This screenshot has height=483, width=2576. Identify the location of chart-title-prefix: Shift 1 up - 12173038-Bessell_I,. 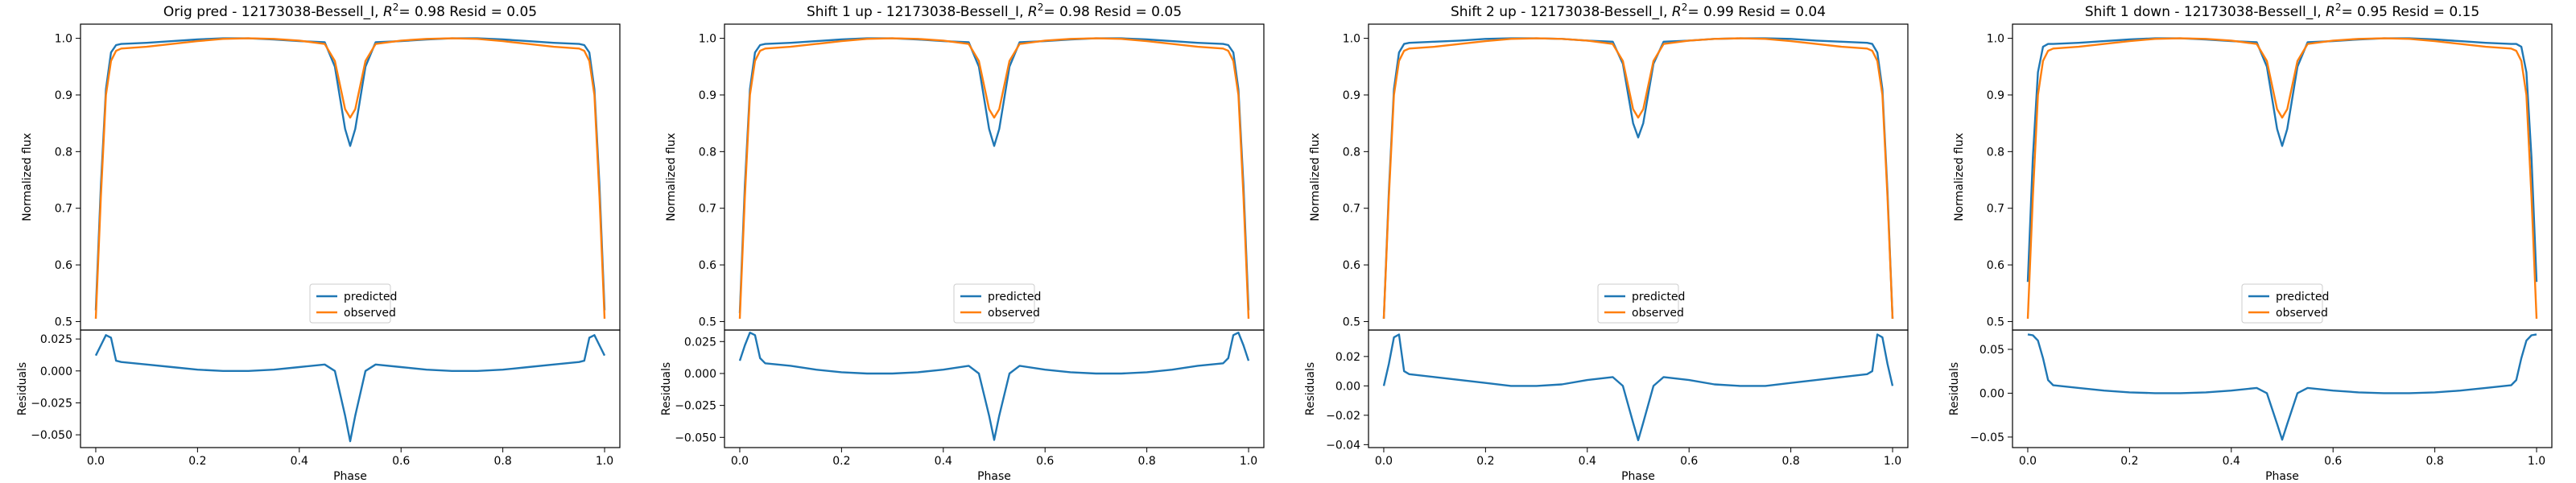
(917, 12).